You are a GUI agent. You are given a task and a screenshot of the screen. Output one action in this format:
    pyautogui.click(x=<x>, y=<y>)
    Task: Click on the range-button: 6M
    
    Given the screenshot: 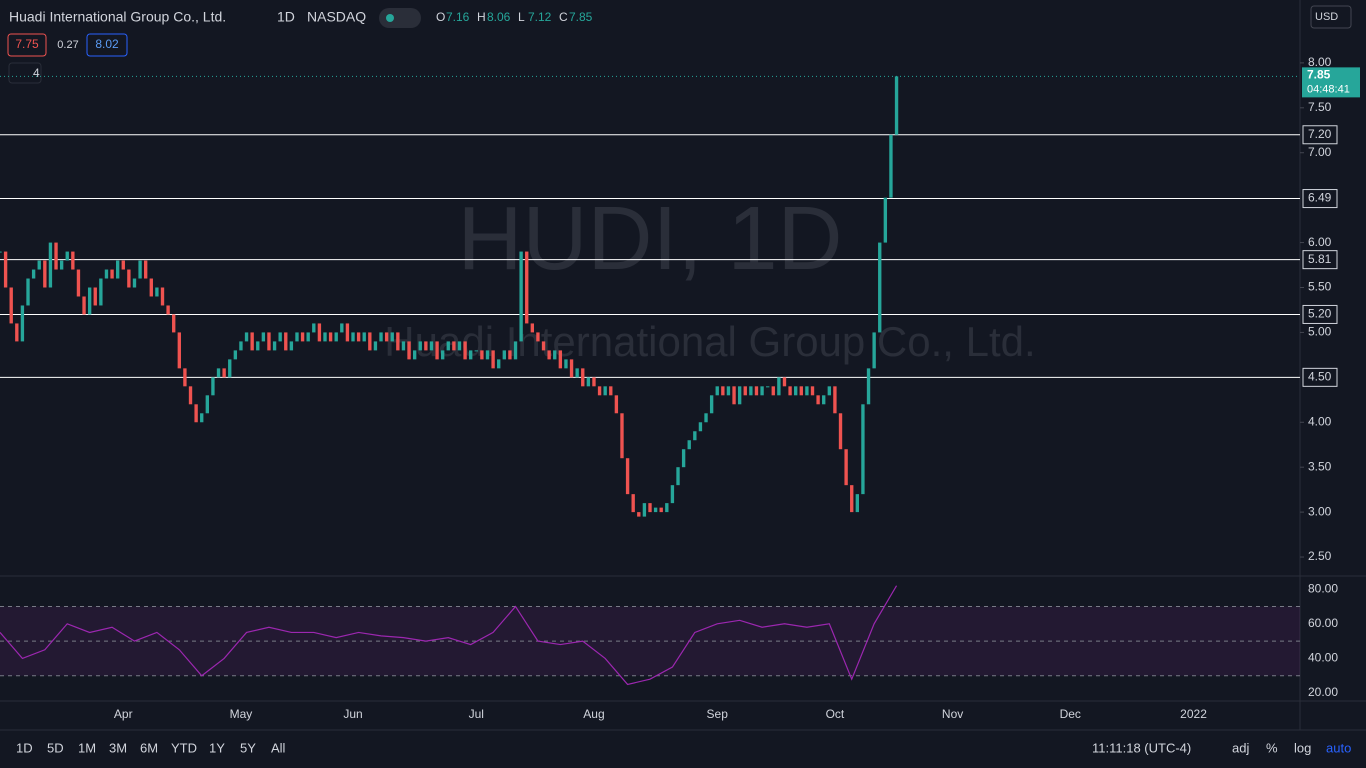 What is the action you would take?
    pyautogui.click(x=149, y=747)
    